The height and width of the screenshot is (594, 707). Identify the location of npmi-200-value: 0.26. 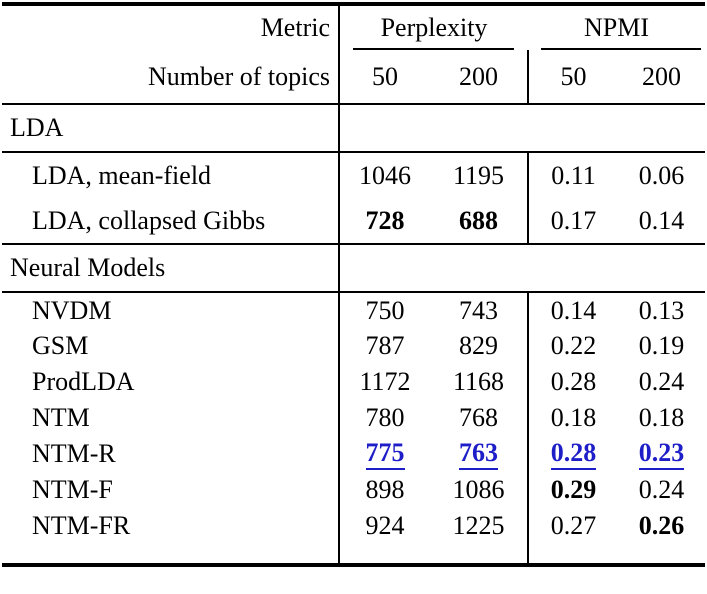
(661, 525).